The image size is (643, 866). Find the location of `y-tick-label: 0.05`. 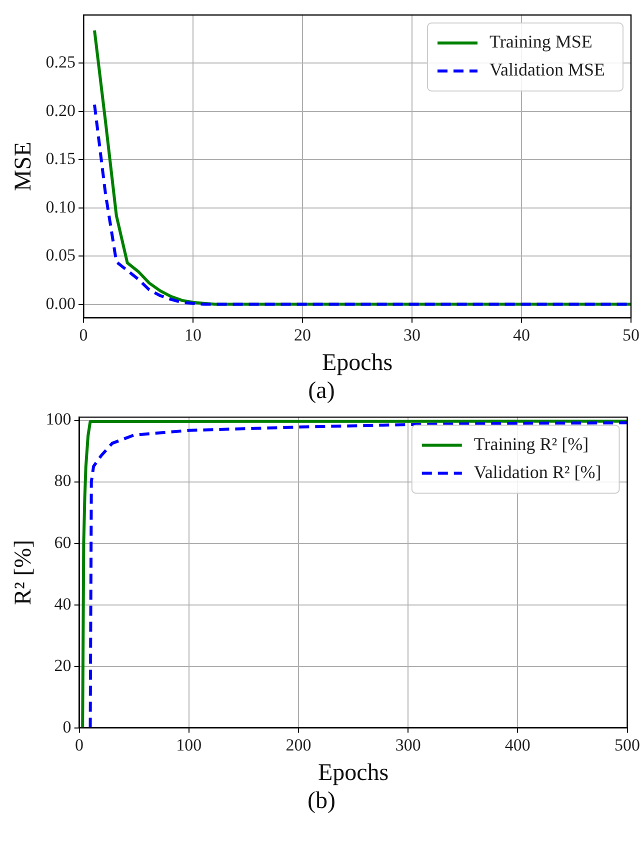

y-tick-label: 0.05 is located at coordinates (61, 255).